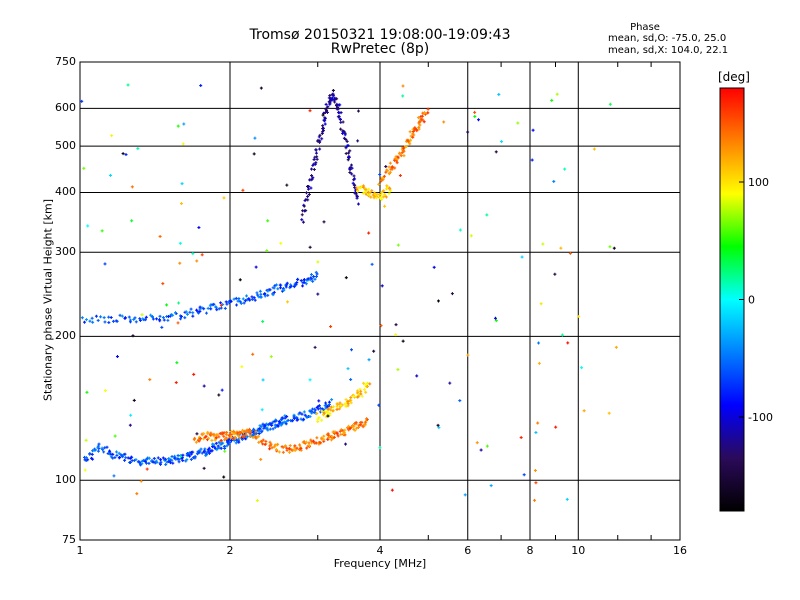 The image size is (800, 600). I want to click on colorbar-tick-label: 100, so click(758, 182).